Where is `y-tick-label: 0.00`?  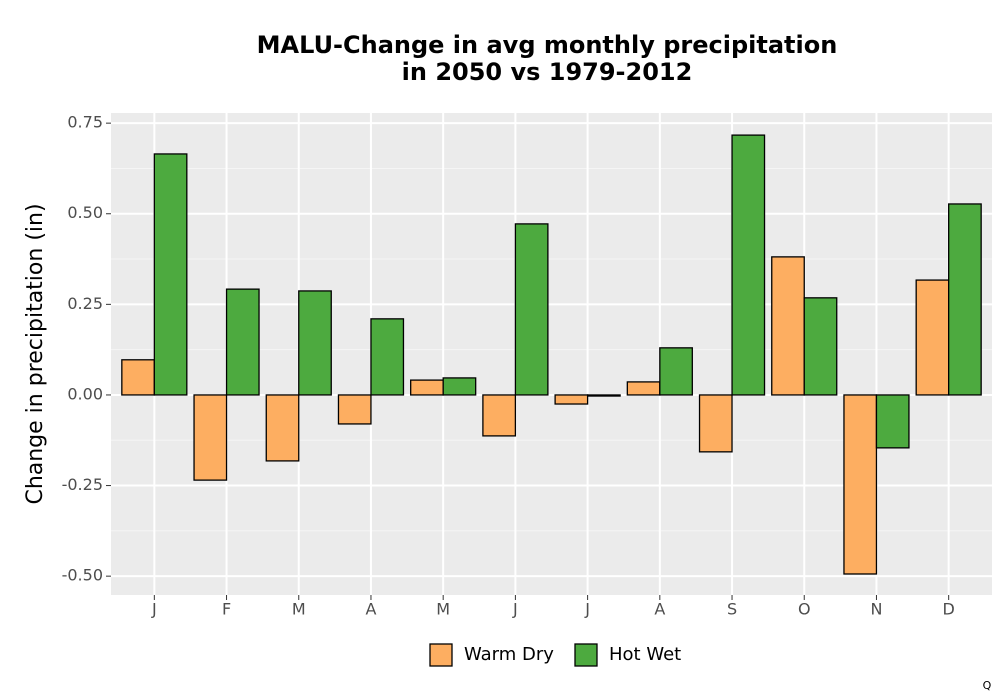
y-tick-label: 0.00 is located at coordinates (85, 393).